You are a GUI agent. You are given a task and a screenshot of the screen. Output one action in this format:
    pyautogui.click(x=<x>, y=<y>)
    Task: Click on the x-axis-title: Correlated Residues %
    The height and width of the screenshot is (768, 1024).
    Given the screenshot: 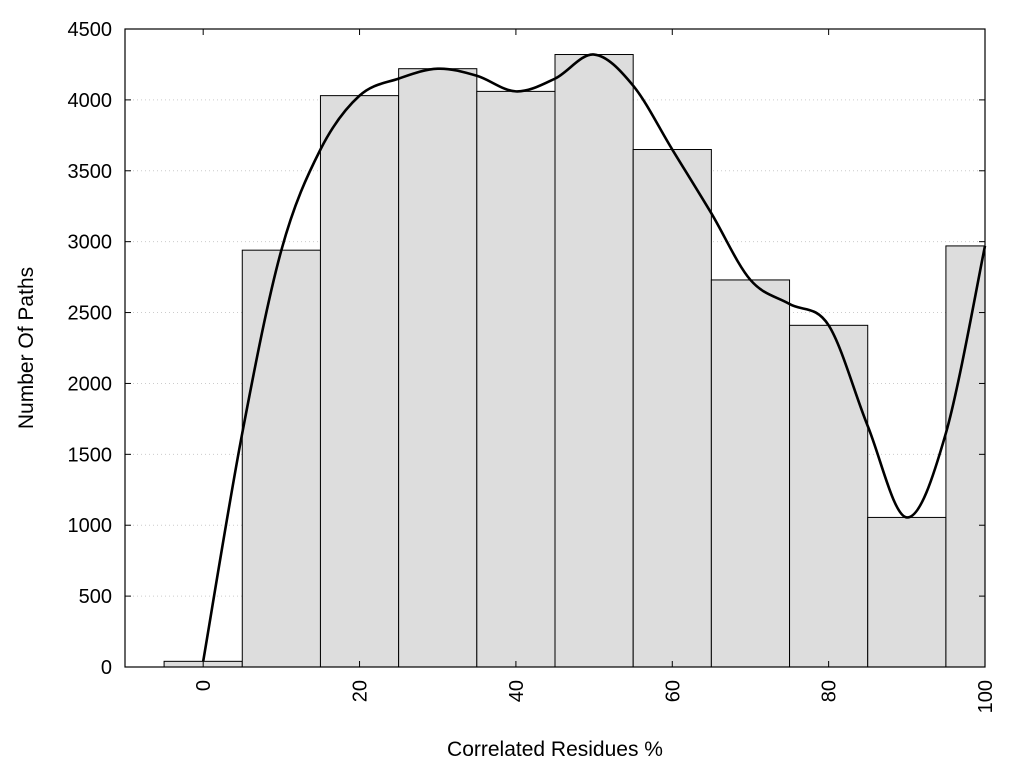 What is the action you would take?
    pyautogui.click(x=555, y=749)
    